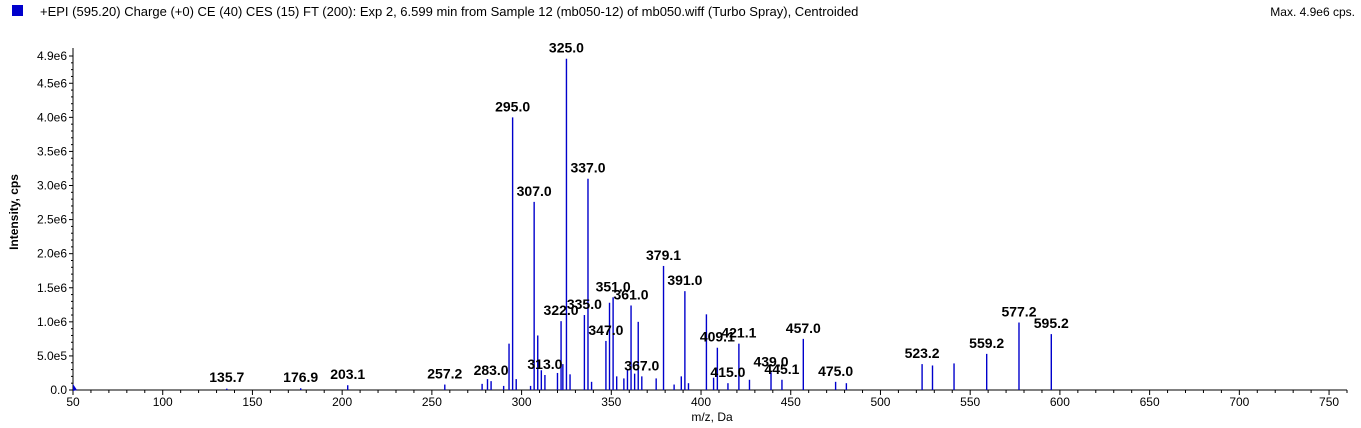 This screenshot has height=428, width=1361. I want to click on peak-label: 203.1, so click(347, 374).